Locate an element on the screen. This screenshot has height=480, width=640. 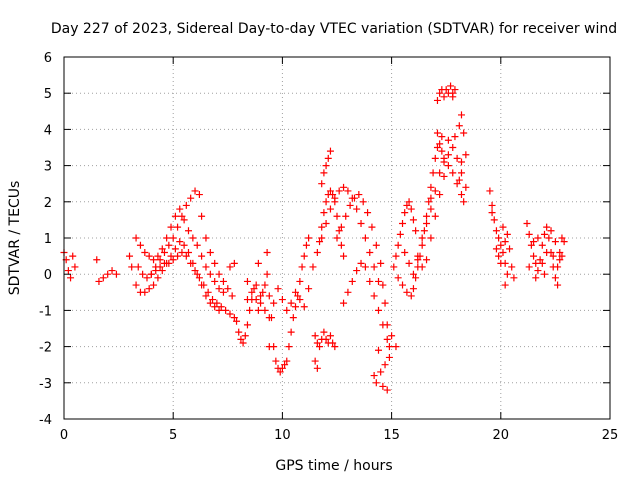
x-axis-label: GPS time / hours is located at coordinates (333, 466).